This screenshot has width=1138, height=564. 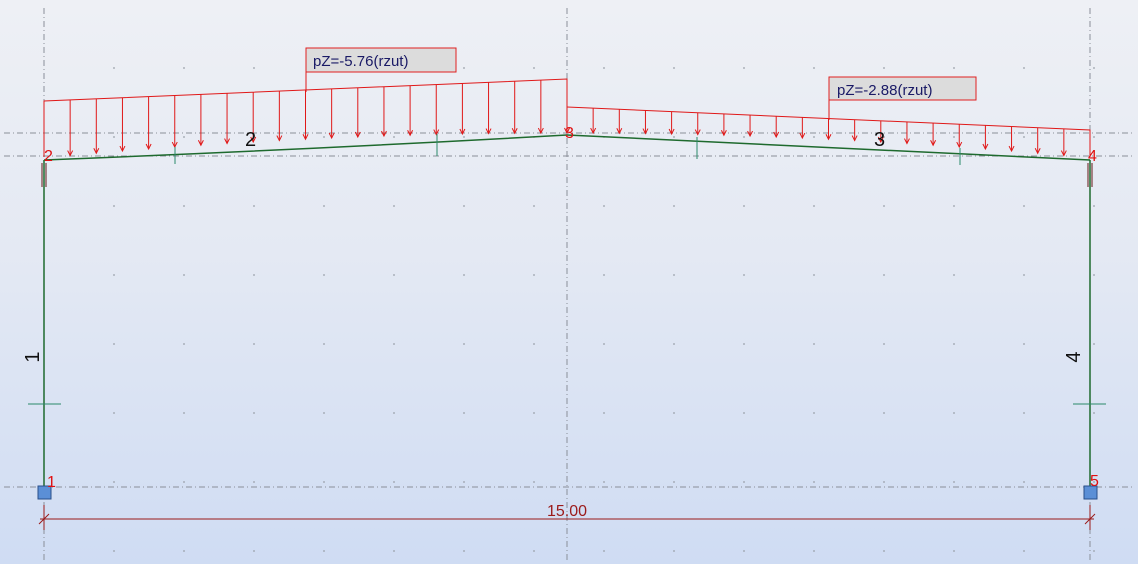 What do you see at coordinates (828, 147) in the screenshot?
I see `member-3-line` at bounding box center [828, 147].